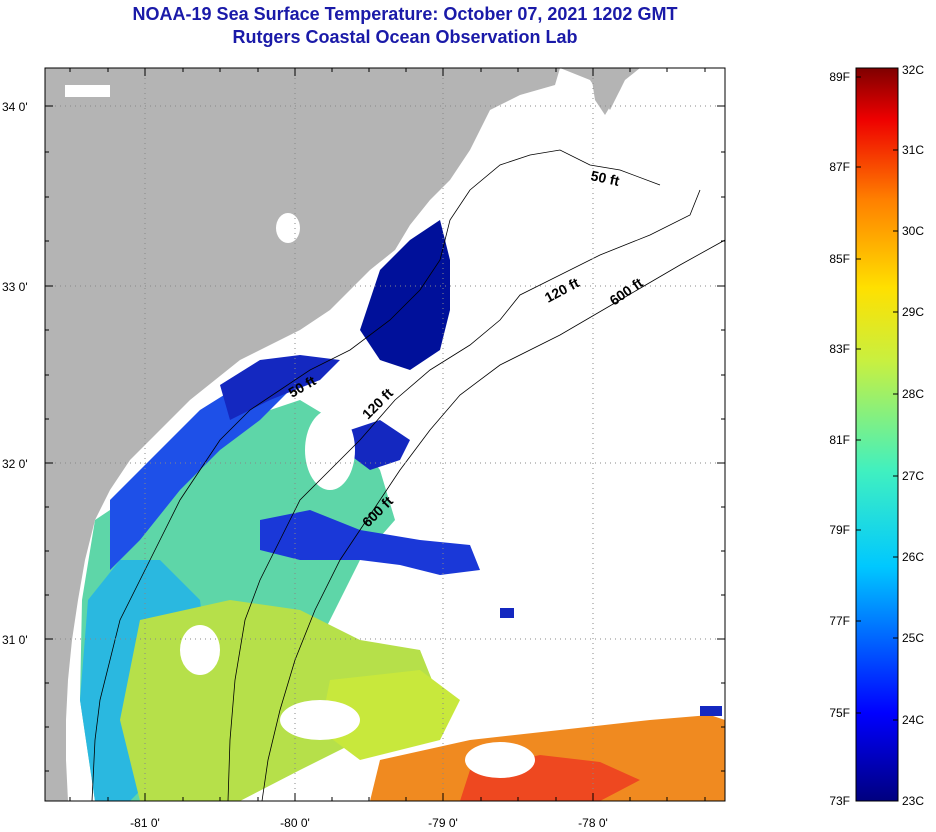 The image size is (936, 832). Describe the element at coordinates (205, 470) in the screenshot. I see `sst-blue-shelf` at that location.